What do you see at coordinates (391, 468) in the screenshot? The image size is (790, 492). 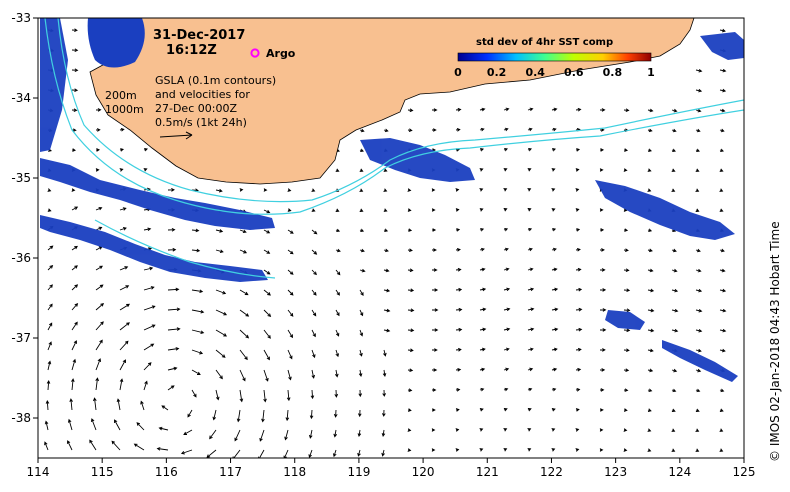 I see `x-axis: 114 115 116 117 118 119 120 121 122 123 124 125` at bounding box center [391, 468].